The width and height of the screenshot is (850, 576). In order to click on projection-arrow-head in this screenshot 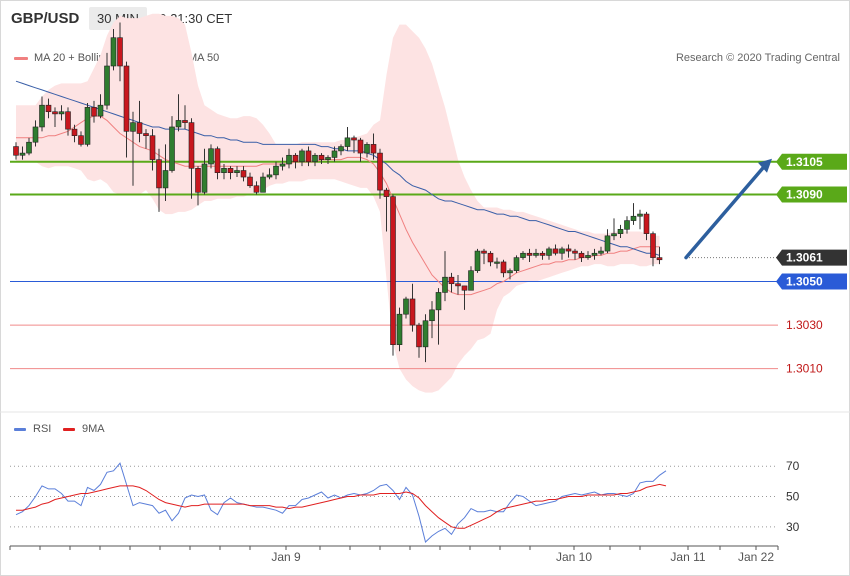, I will do `click(765, 165)`.